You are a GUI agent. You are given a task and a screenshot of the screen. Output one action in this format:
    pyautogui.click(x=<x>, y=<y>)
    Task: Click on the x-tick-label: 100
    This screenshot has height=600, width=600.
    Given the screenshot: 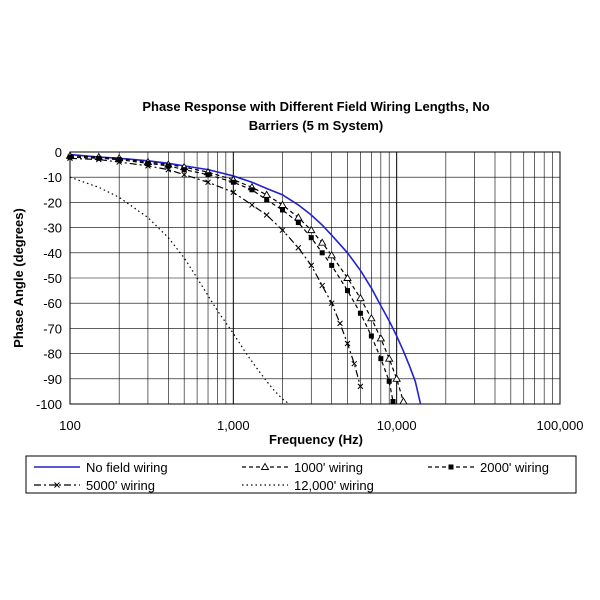 What is the action you would take?
    pyautogui.click(x=70, y=425)
    